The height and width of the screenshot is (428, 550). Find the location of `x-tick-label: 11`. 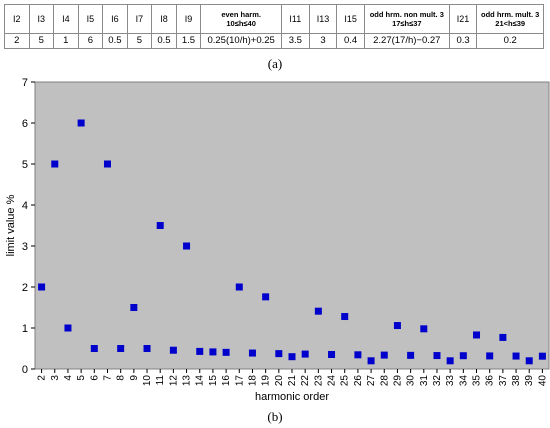

x-tick-label: 11 is located at coordinates (160, 380).